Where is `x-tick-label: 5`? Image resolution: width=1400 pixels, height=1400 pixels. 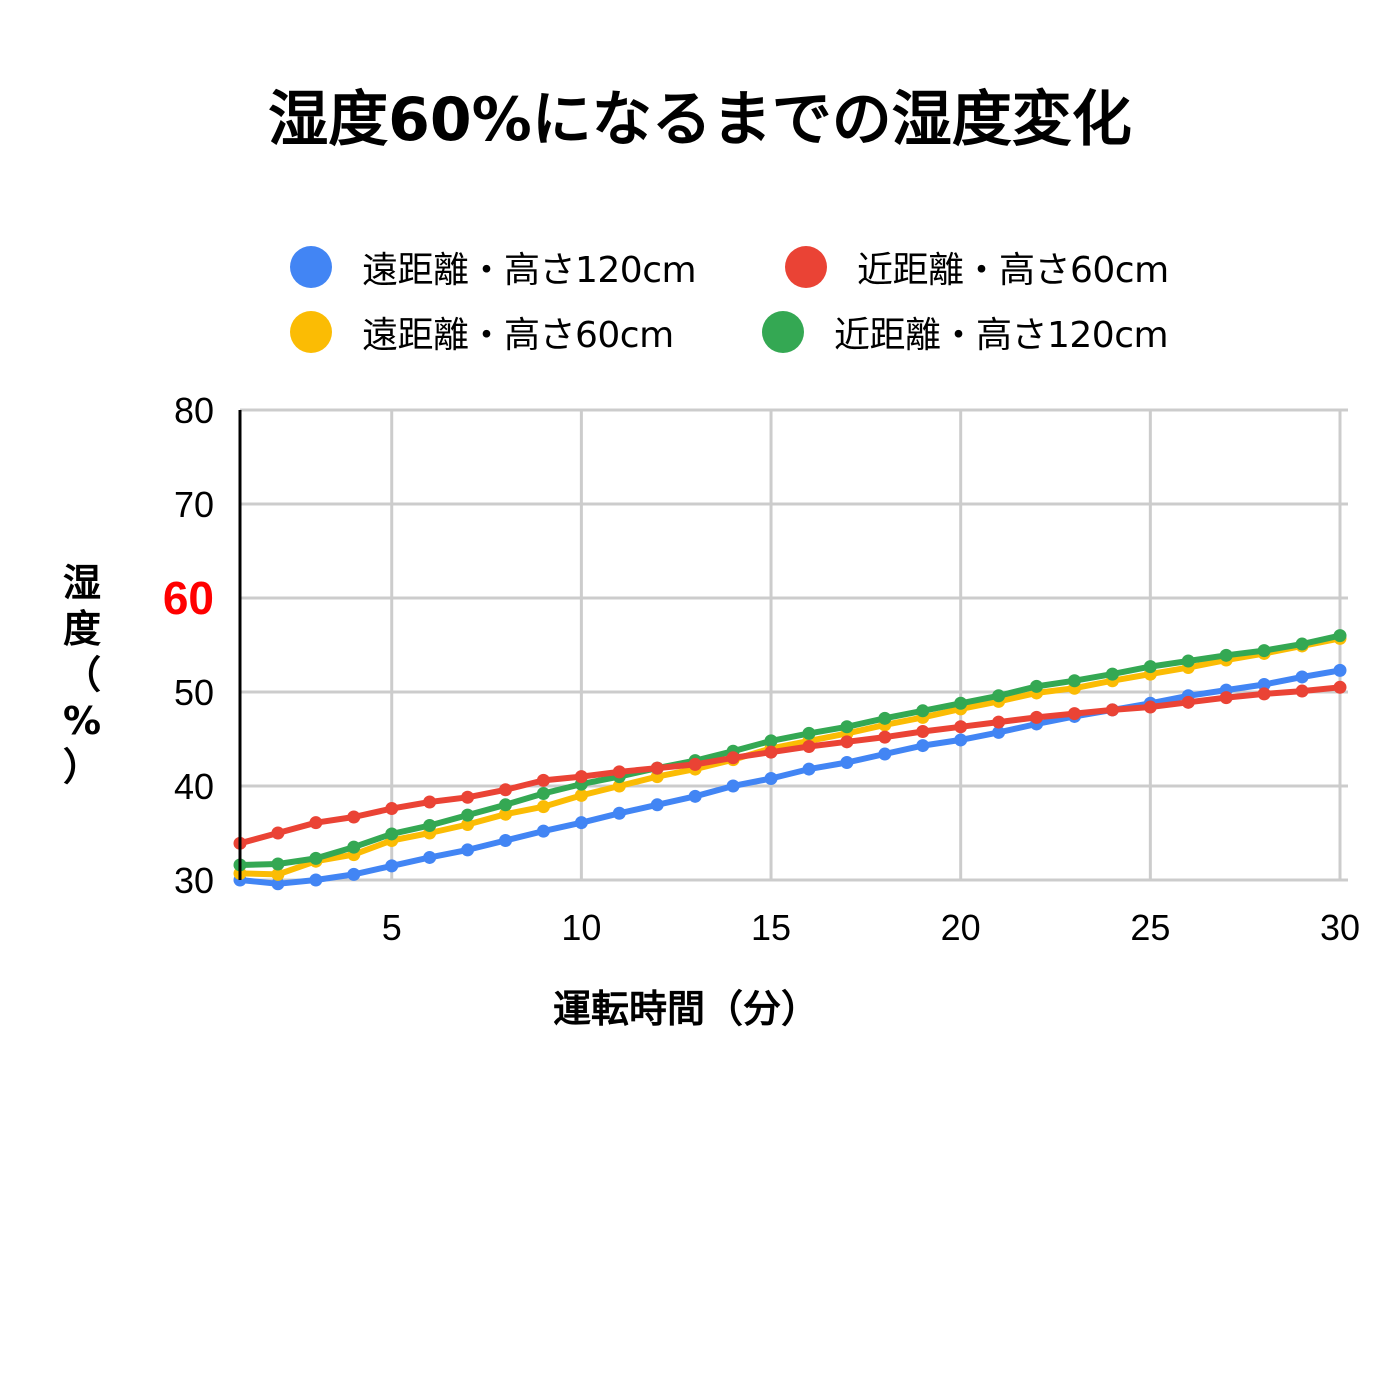 x-tick-label: 5 is located at coordinates (392, 927).